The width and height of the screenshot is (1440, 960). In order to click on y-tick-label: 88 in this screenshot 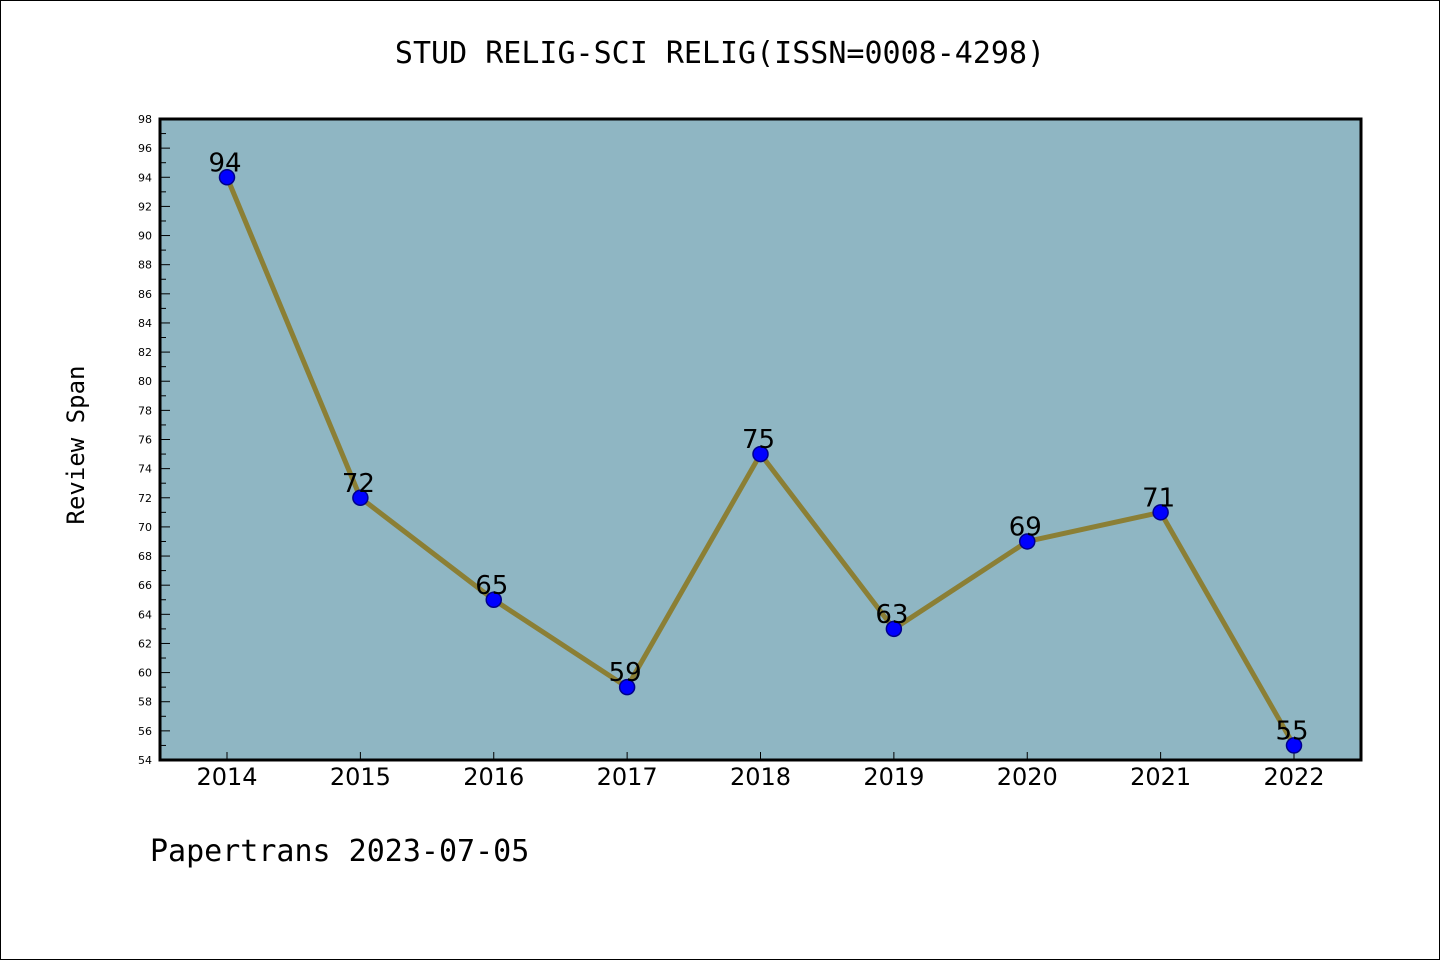, I will do `click(145, 265)`.